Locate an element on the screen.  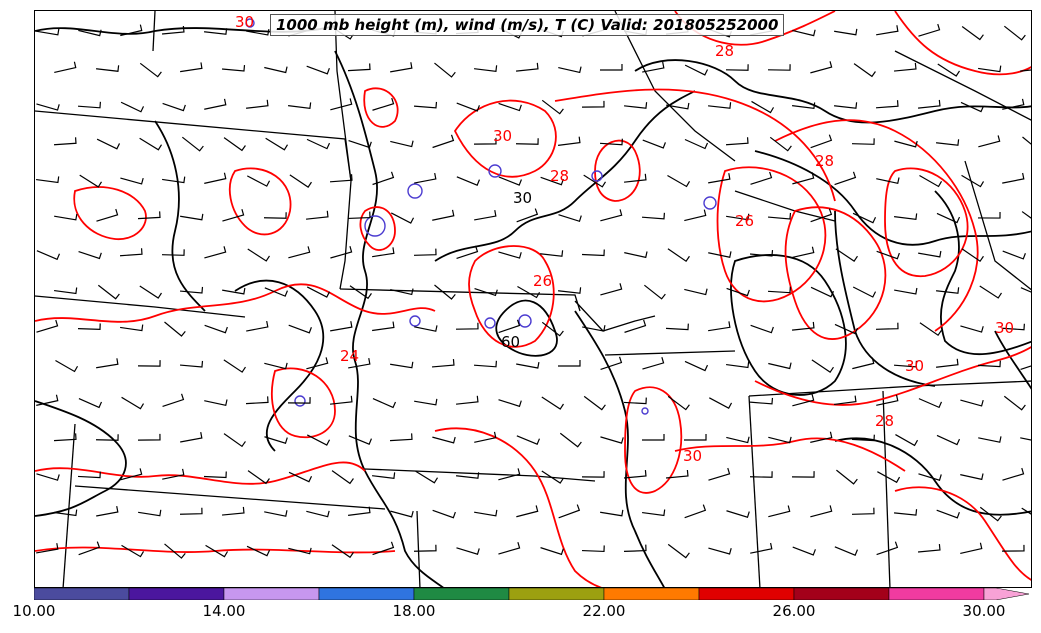
temperature-label: 28 is located at coordinates (559, 176).